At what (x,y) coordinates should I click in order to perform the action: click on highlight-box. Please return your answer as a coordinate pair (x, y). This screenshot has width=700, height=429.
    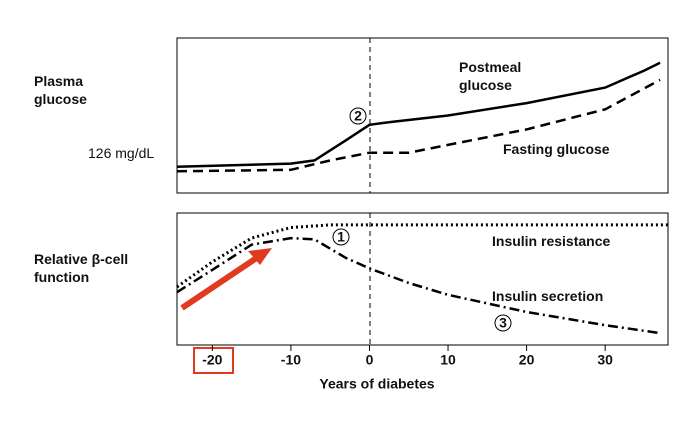
    Looking at the image, I should click on (213, 360).